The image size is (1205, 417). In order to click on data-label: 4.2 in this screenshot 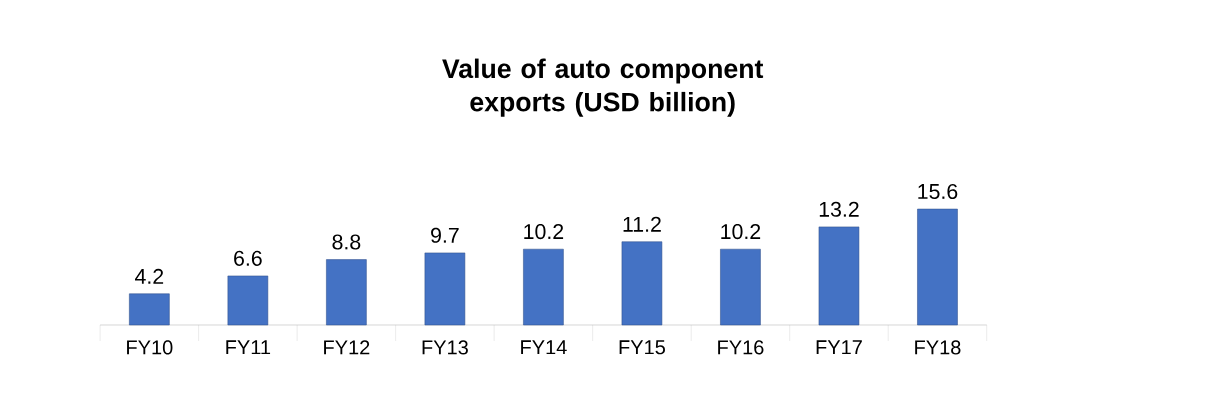, I will do `click(149, 276)`.